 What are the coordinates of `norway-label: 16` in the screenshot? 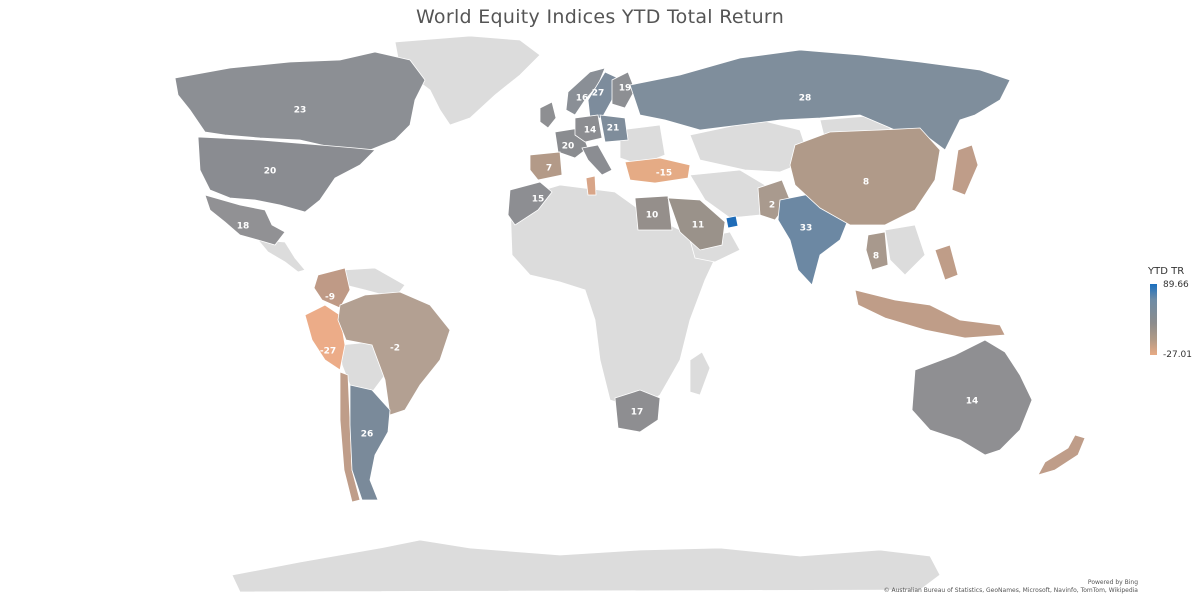 It's located at (582, 99).